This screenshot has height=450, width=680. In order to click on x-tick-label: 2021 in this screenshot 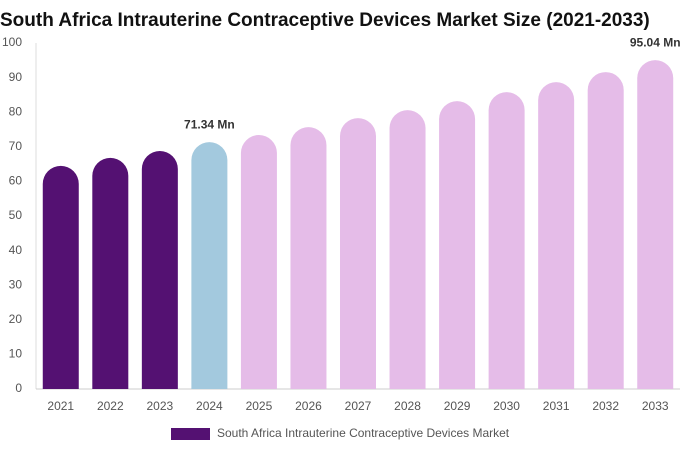, I will do `click(60, 406)`.